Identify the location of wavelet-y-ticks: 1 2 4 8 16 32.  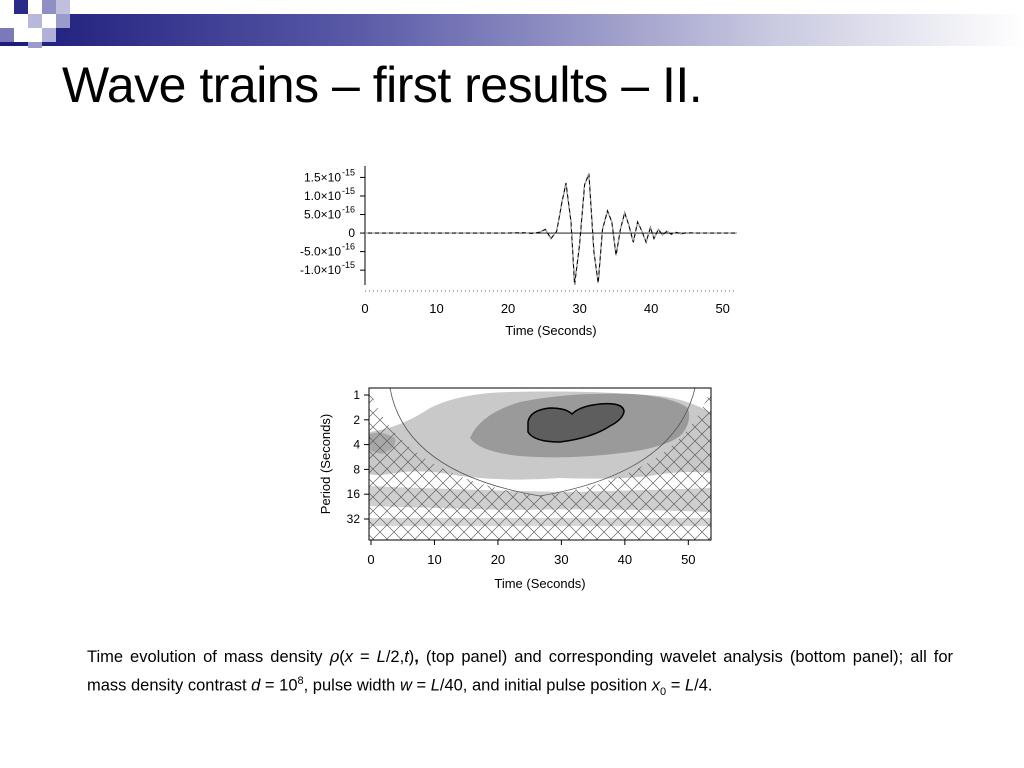
(358, 457).